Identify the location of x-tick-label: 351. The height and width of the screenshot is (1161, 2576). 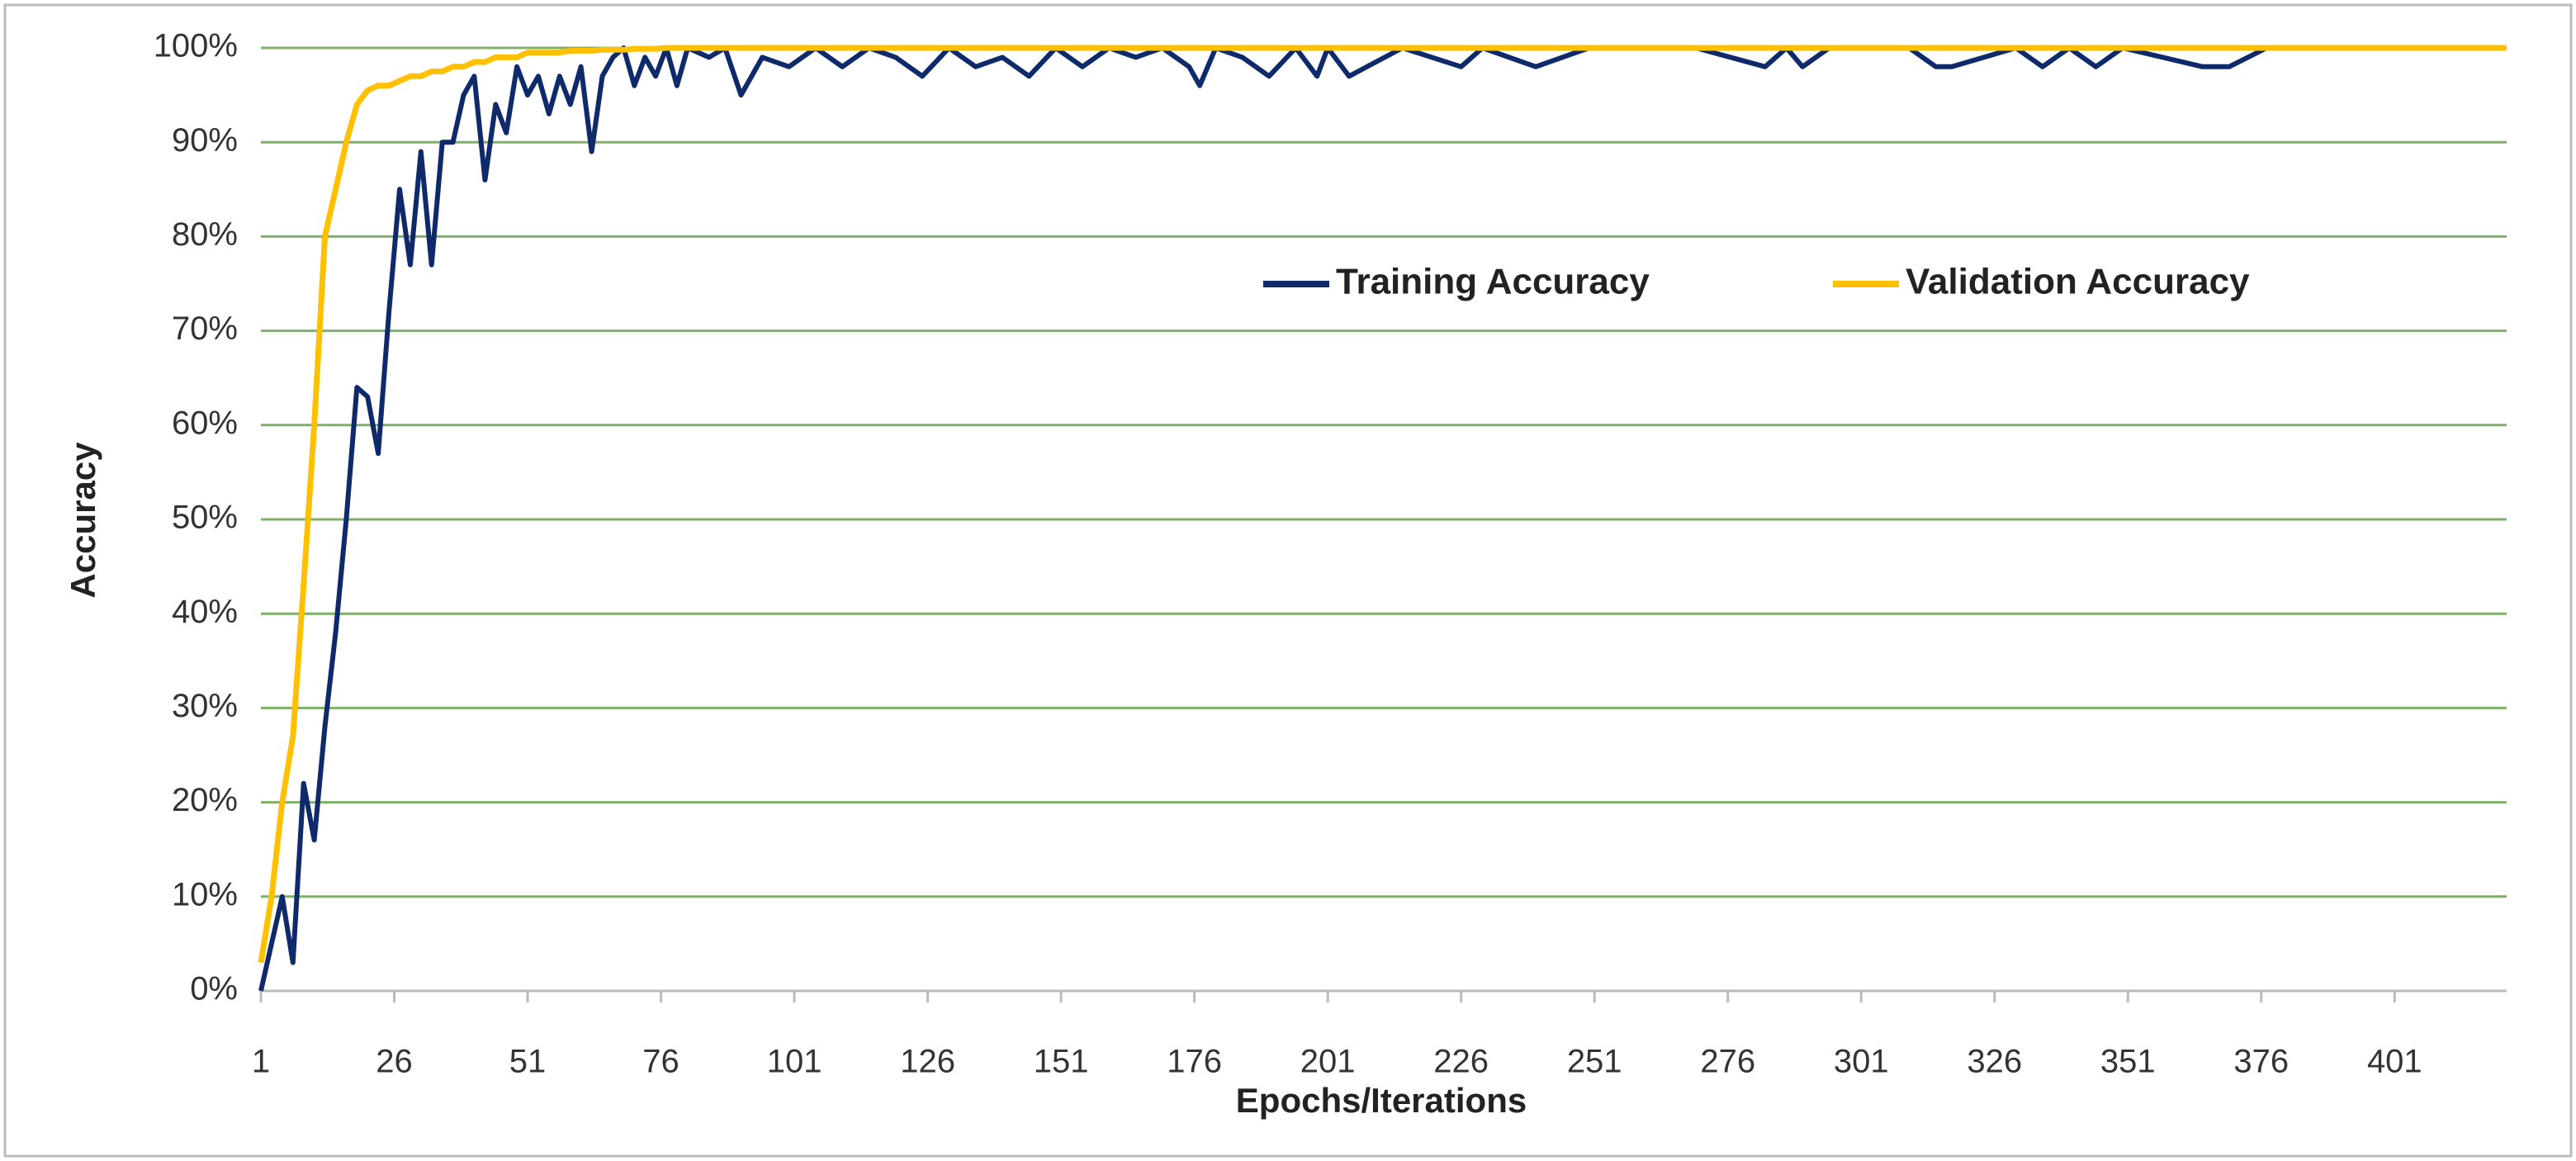
(2128, 1062).